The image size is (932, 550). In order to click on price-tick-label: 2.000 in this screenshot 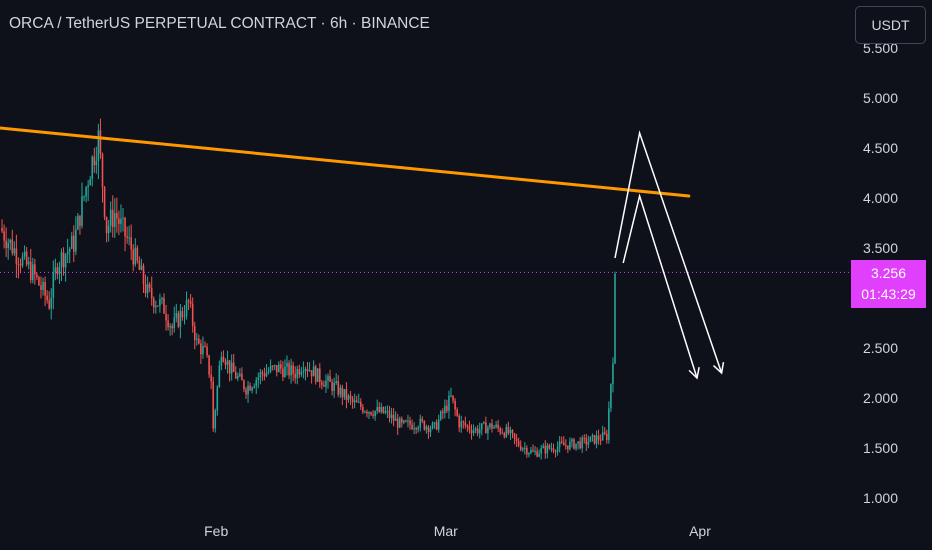, I will do `click(880, 398)`.